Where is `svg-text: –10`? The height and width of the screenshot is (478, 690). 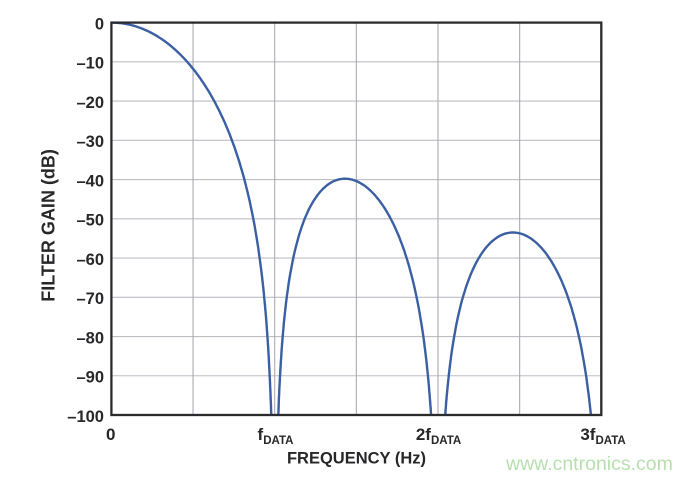 svg-text: –10 is located at coordinates (90, 64).